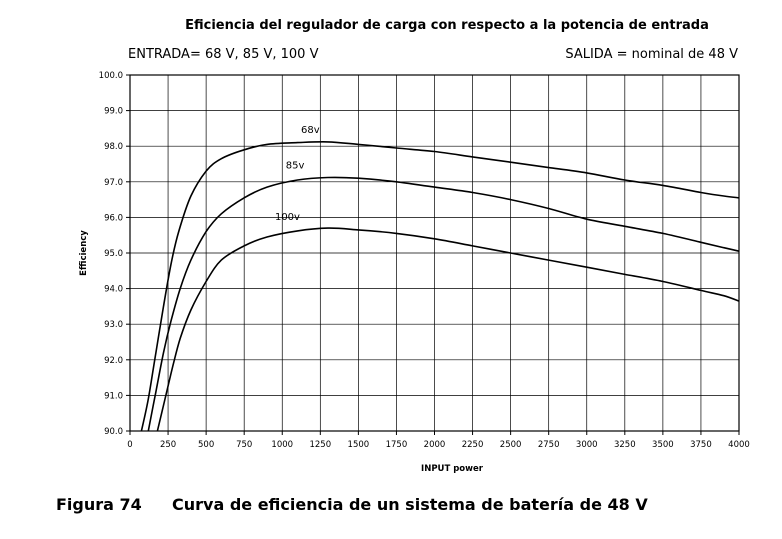 This screenshot has height=539, width=782. Describe the element at coordinates (435, 445) in the screenshot. I see `x-tick-label: 2000` at that location.